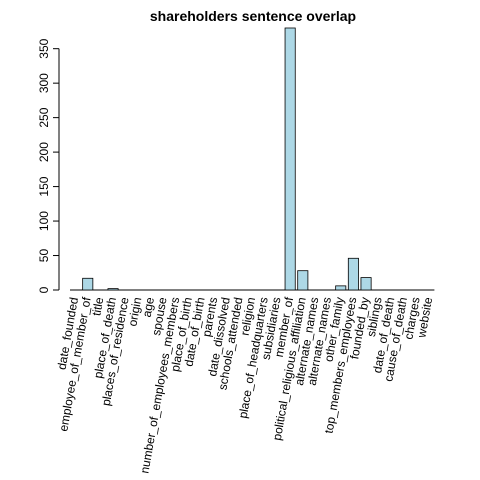  I want to click on x-tick-label: origin, so click(134, 311).